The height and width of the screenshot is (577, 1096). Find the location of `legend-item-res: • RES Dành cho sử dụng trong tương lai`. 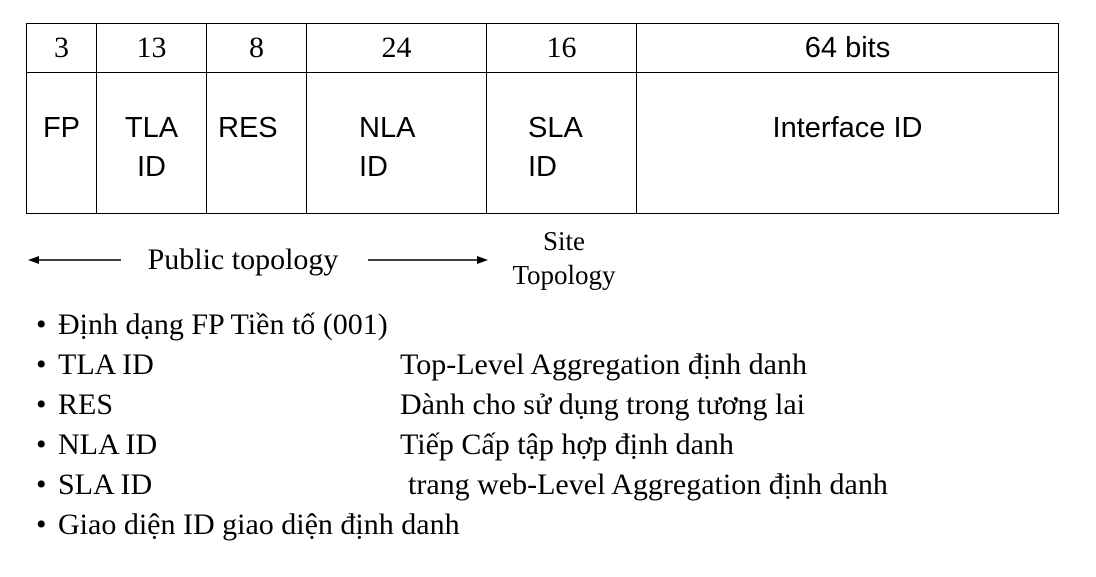

legend-item-res: • RES Dành cho sử dụng trong tương lai is located at coordinates (556, 405).